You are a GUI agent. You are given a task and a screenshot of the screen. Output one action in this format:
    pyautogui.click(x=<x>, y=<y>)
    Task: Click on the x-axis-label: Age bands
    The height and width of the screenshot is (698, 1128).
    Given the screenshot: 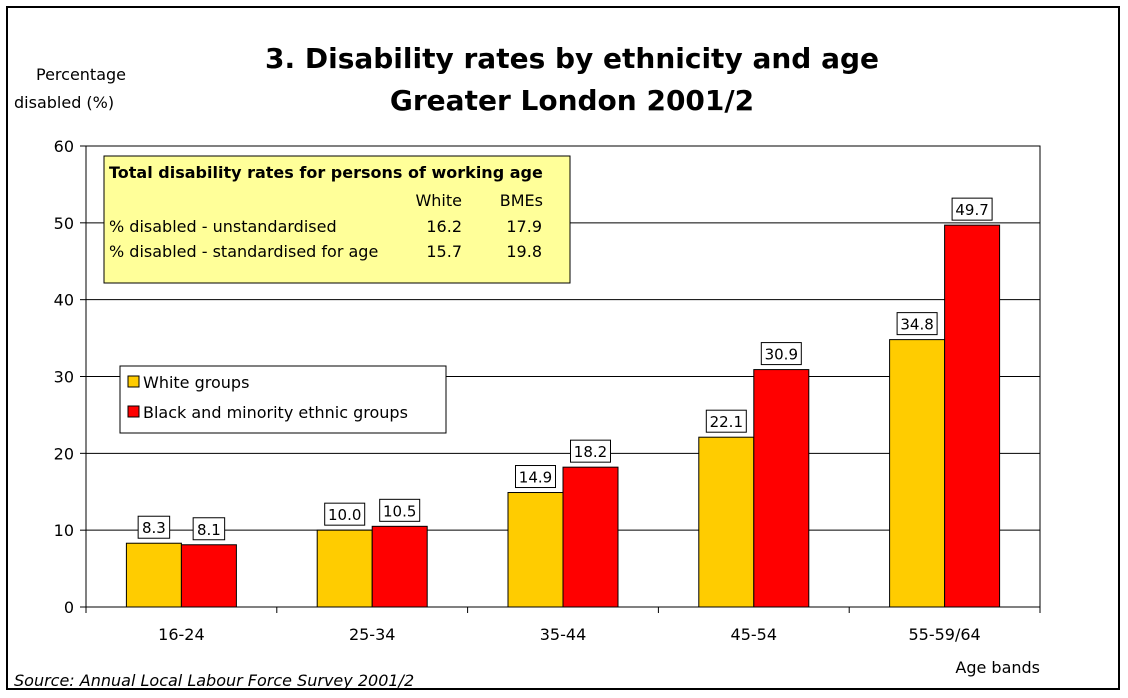 What is the action you would take?
    pyautogui.click(x=997, y=667)
    